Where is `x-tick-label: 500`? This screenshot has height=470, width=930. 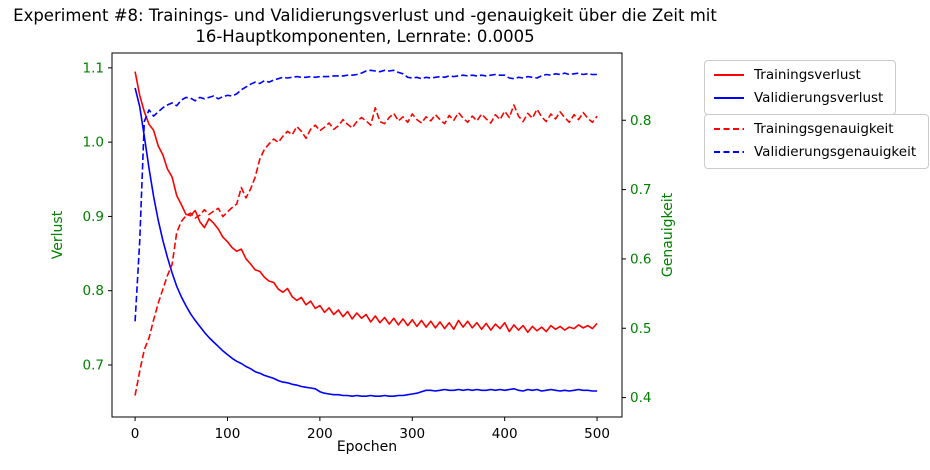
x-tick-label: 500 is located at coordinates (597, 434).